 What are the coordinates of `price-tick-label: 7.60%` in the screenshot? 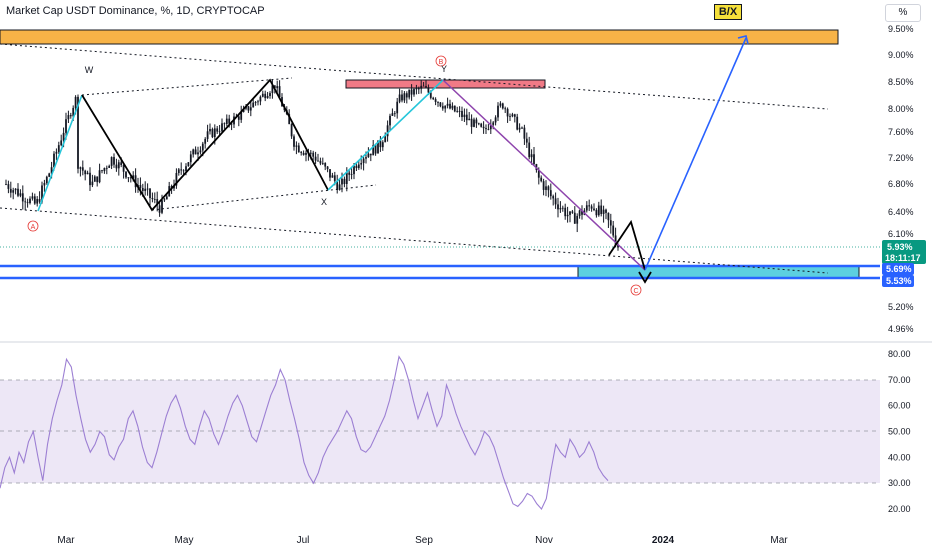 It's located at (901, 132).